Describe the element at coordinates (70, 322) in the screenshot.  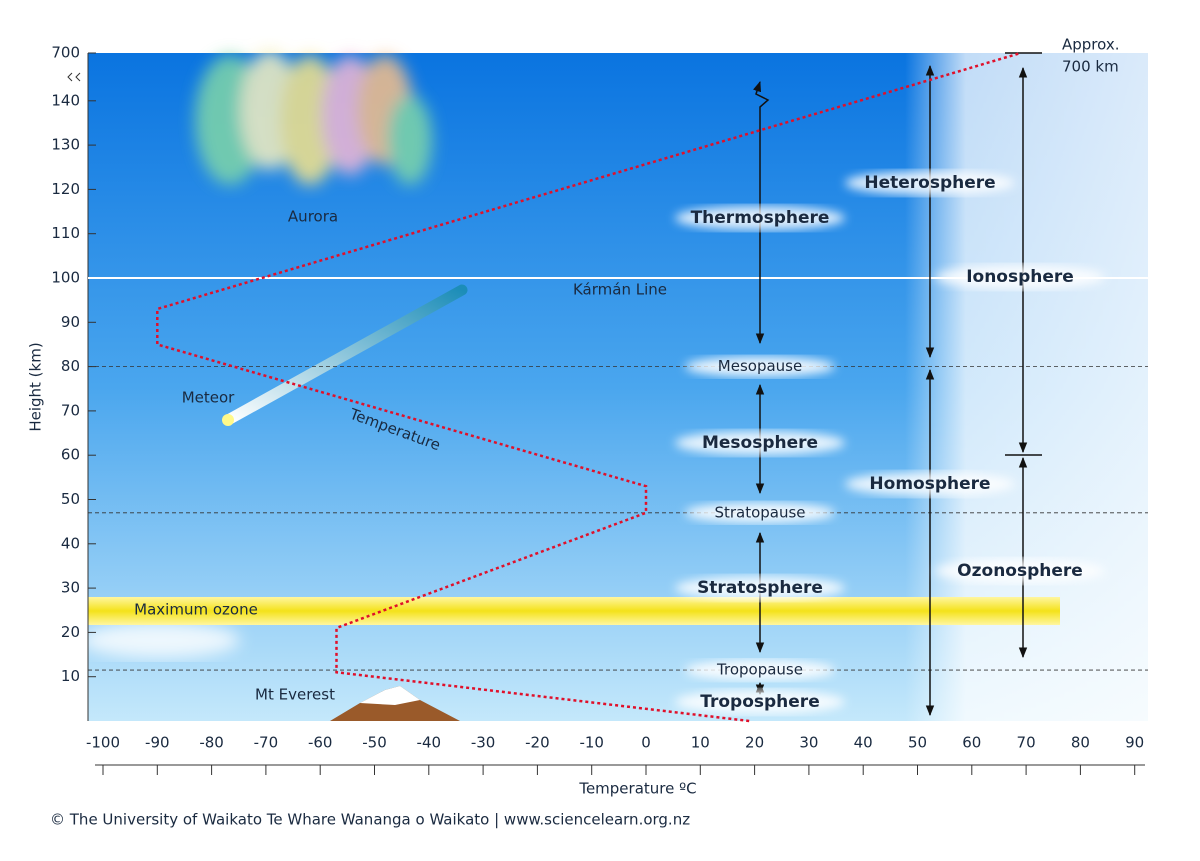
I see `y-tick-label: 90` at that location.